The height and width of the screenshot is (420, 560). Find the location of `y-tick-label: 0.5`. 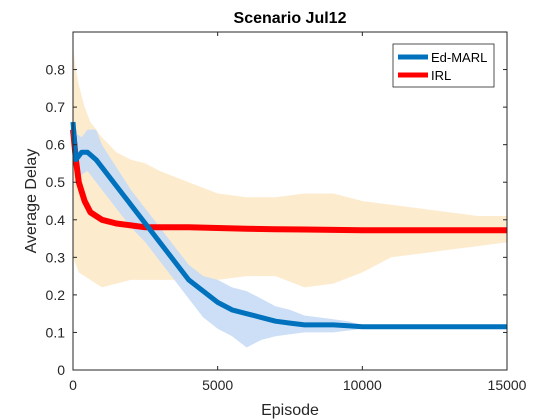

y-tick-label: 0.5 is located at coordinates (56, 182).